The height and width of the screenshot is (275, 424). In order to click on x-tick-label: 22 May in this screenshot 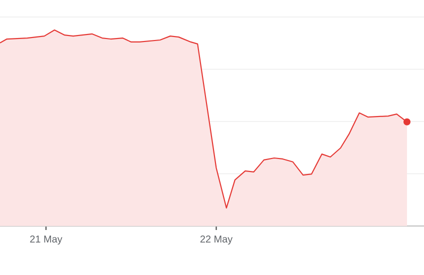, I will do `click(216, 240)`.